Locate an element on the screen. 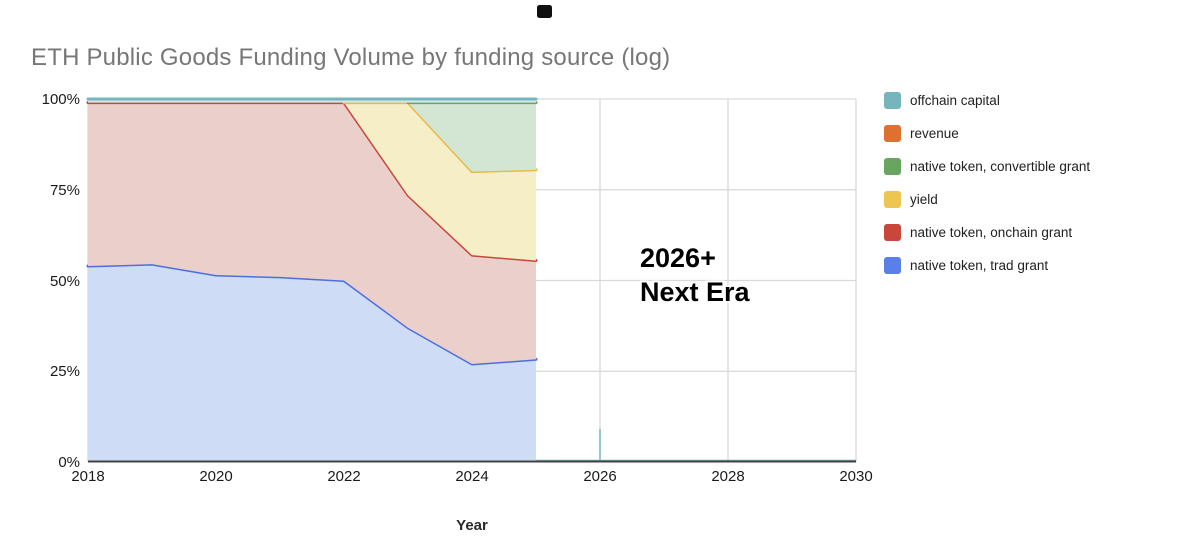 The height and width of the screenshot is (542, 1178). legend-item: native token, onchain grant is located at coordinates (987, 232).